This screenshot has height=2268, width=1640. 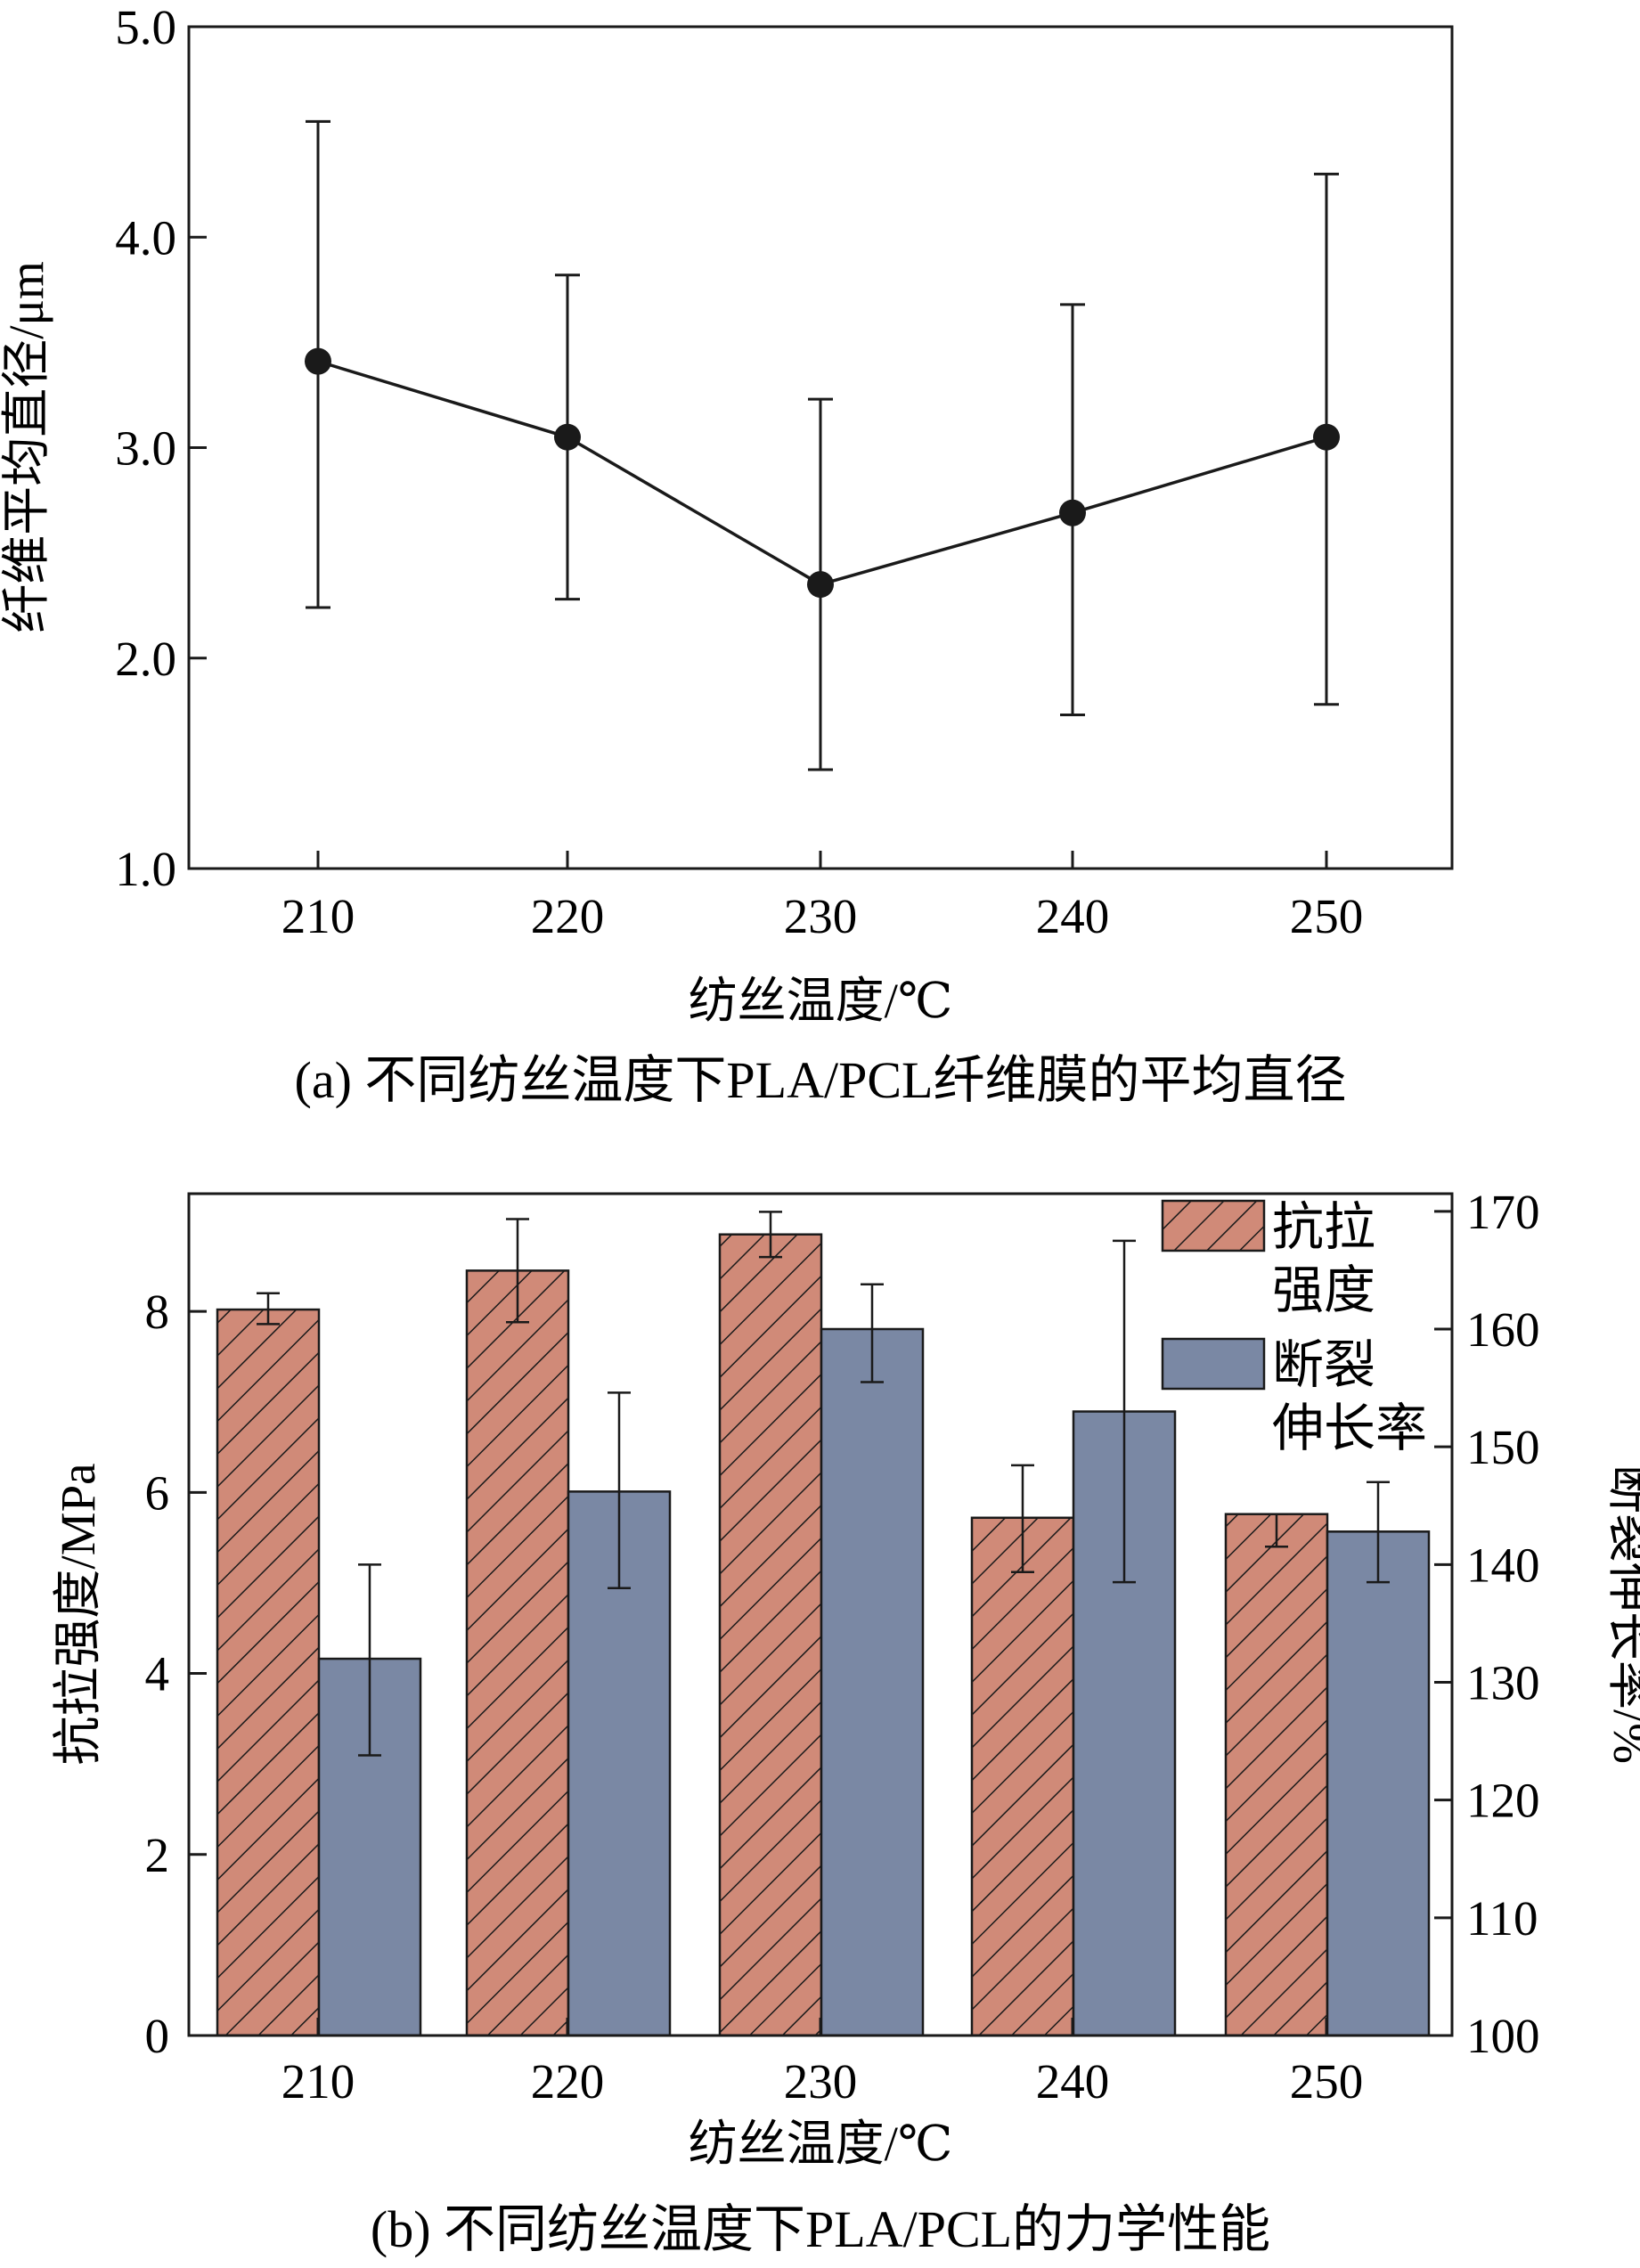 What do you see at coordinates (157, 1312) in the screenshot?
I see `chart-b-y-tick-label: 8` at bounding box center [157, 1312].